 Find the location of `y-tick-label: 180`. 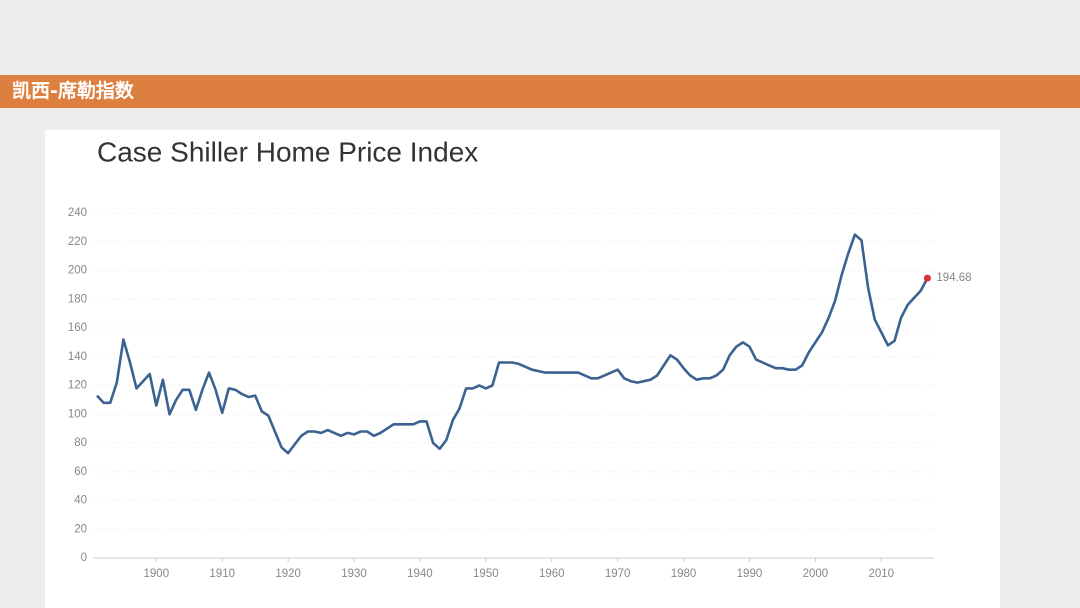

y-tick-label: 180 is located at coordinates (77, 299).